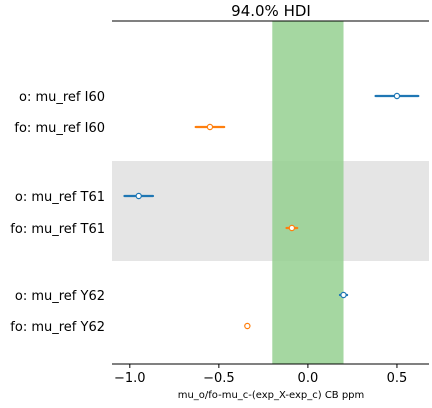 This screenshot has width=432, height=408. I want to click on y-tick-label: o: mu_ref I60, so click(62, 97).